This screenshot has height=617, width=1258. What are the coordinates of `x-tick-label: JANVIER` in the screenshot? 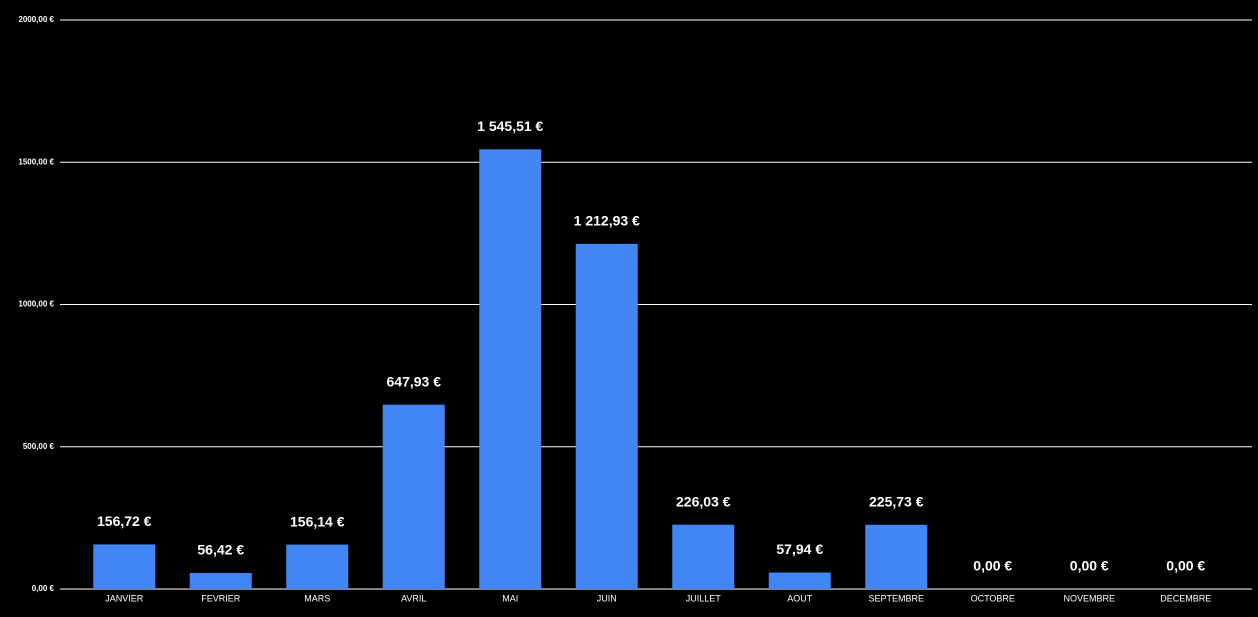 It's located at (124, 598).